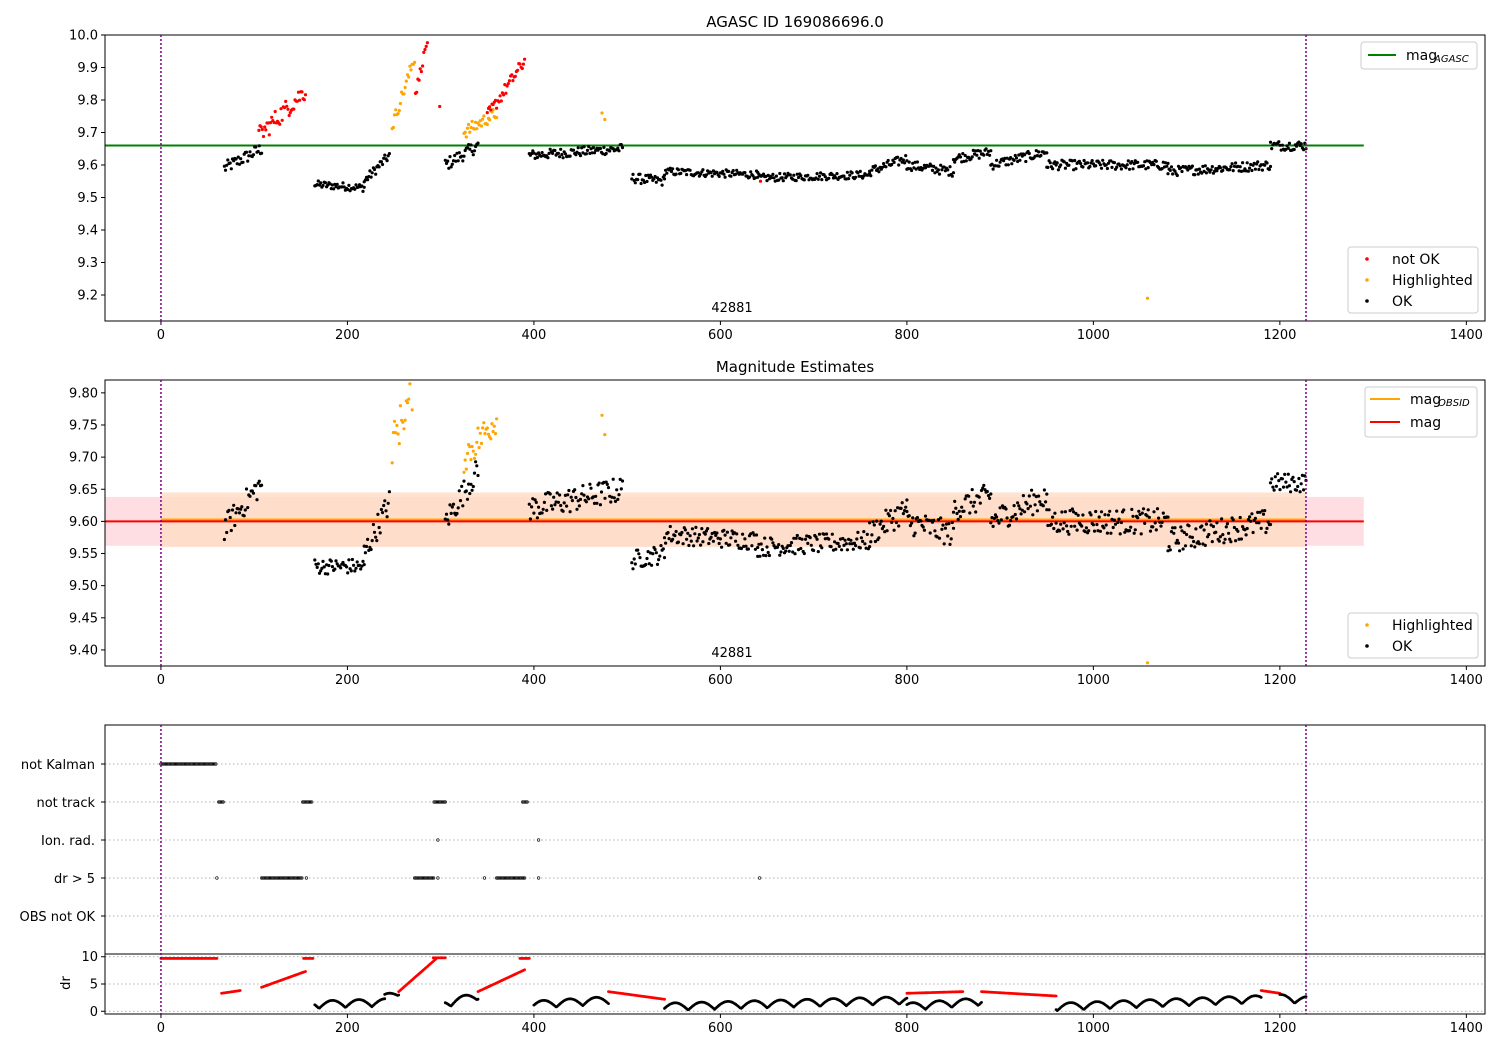  What do you see at coordinates (1093, 680) in the screenshot?
I see `x-tick-label: 1000` at bounding box center [1093, 680].